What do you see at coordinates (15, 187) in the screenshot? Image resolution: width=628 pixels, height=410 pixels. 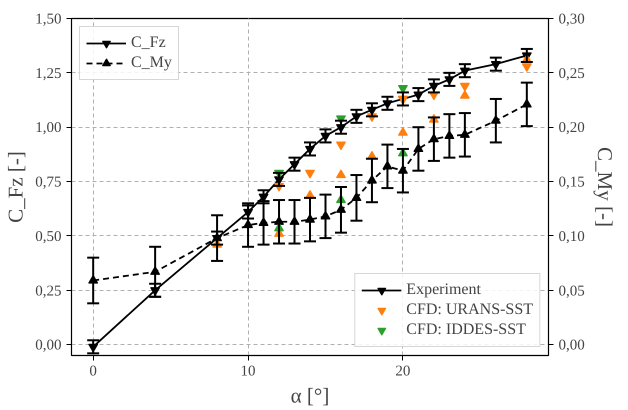 I see `y-axis-title: C_Fz [-]` at bounding box center [15, 187].